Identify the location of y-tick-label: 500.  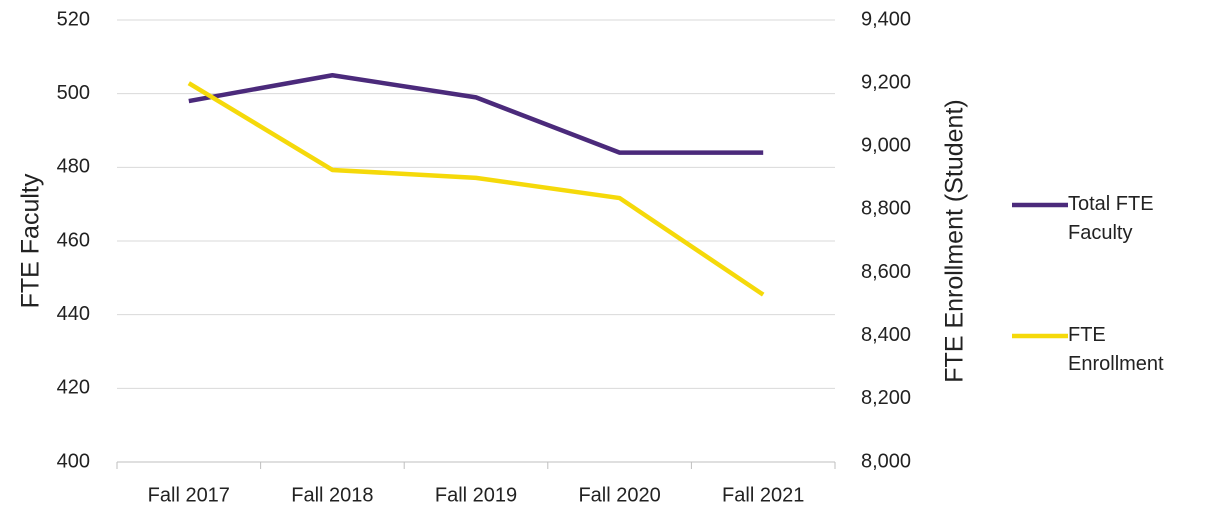
(73, 93).